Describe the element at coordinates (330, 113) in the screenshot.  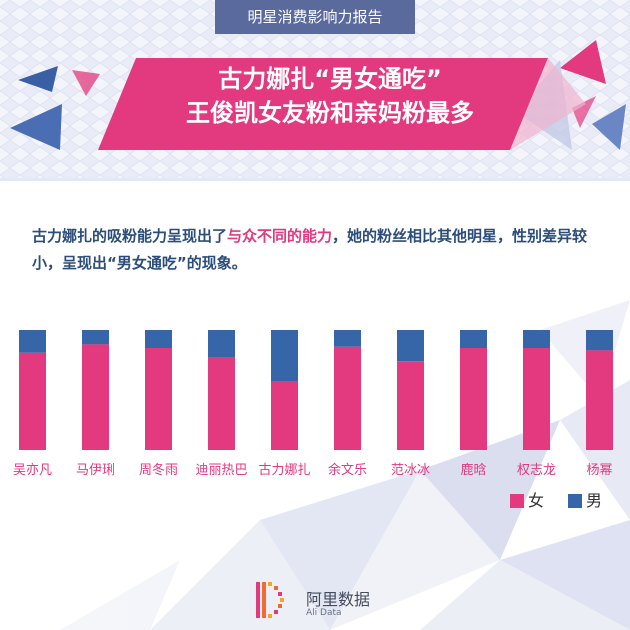
I see `headline-line-2: 王俊凯女友粉和亲妈粉最多` at that location.